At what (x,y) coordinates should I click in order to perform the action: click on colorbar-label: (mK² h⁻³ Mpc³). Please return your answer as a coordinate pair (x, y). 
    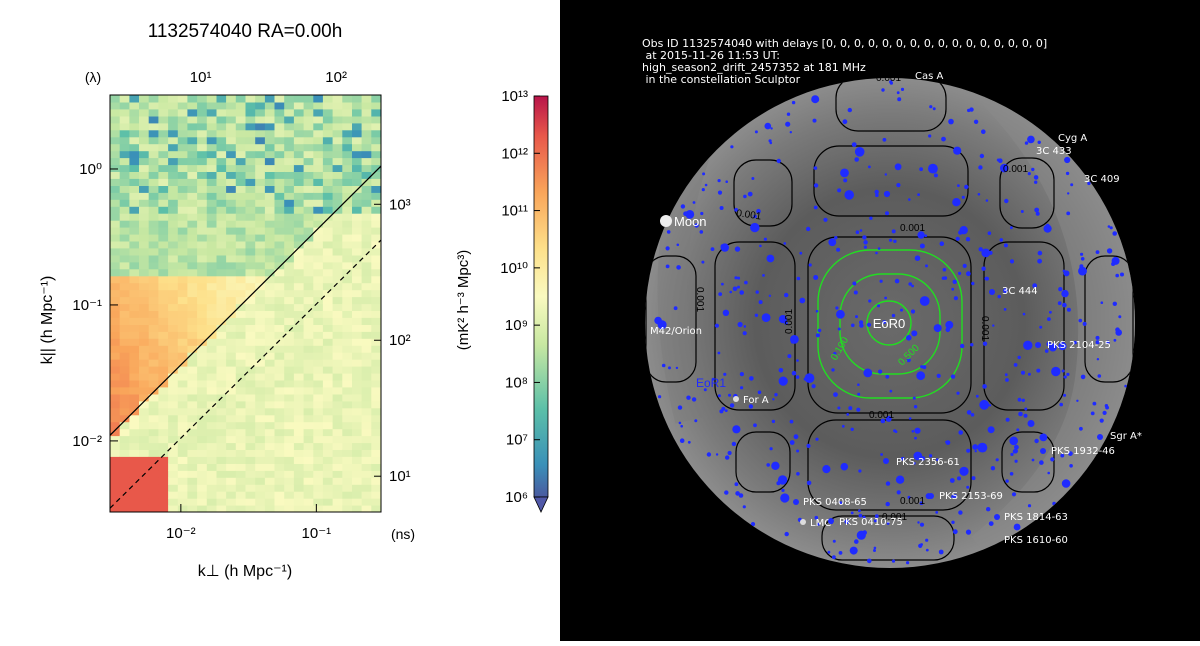
    Looking at the image, I should click on (463, 300).